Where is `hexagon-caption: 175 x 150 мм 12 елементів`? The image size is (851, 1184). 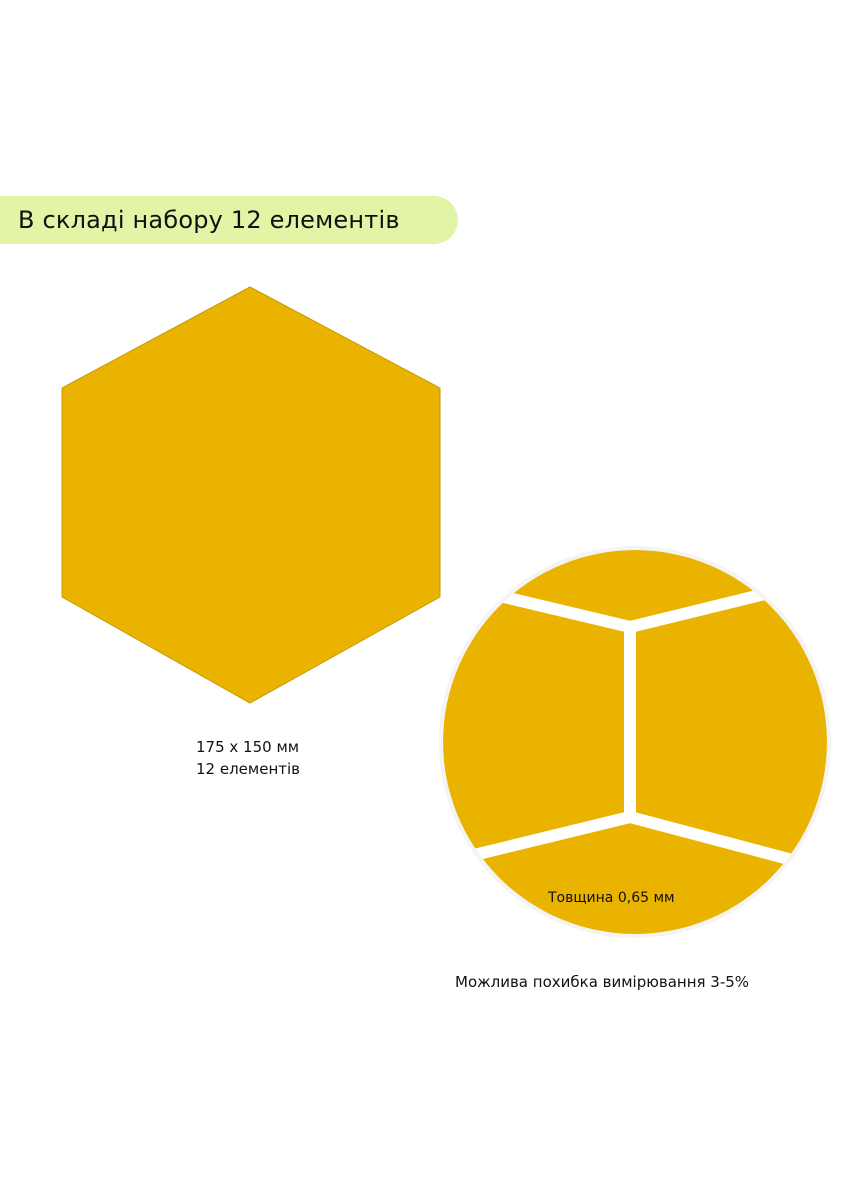
hexagon-caption: 175 x 150 мм 12 елементів is located at coordinates (248, 758).